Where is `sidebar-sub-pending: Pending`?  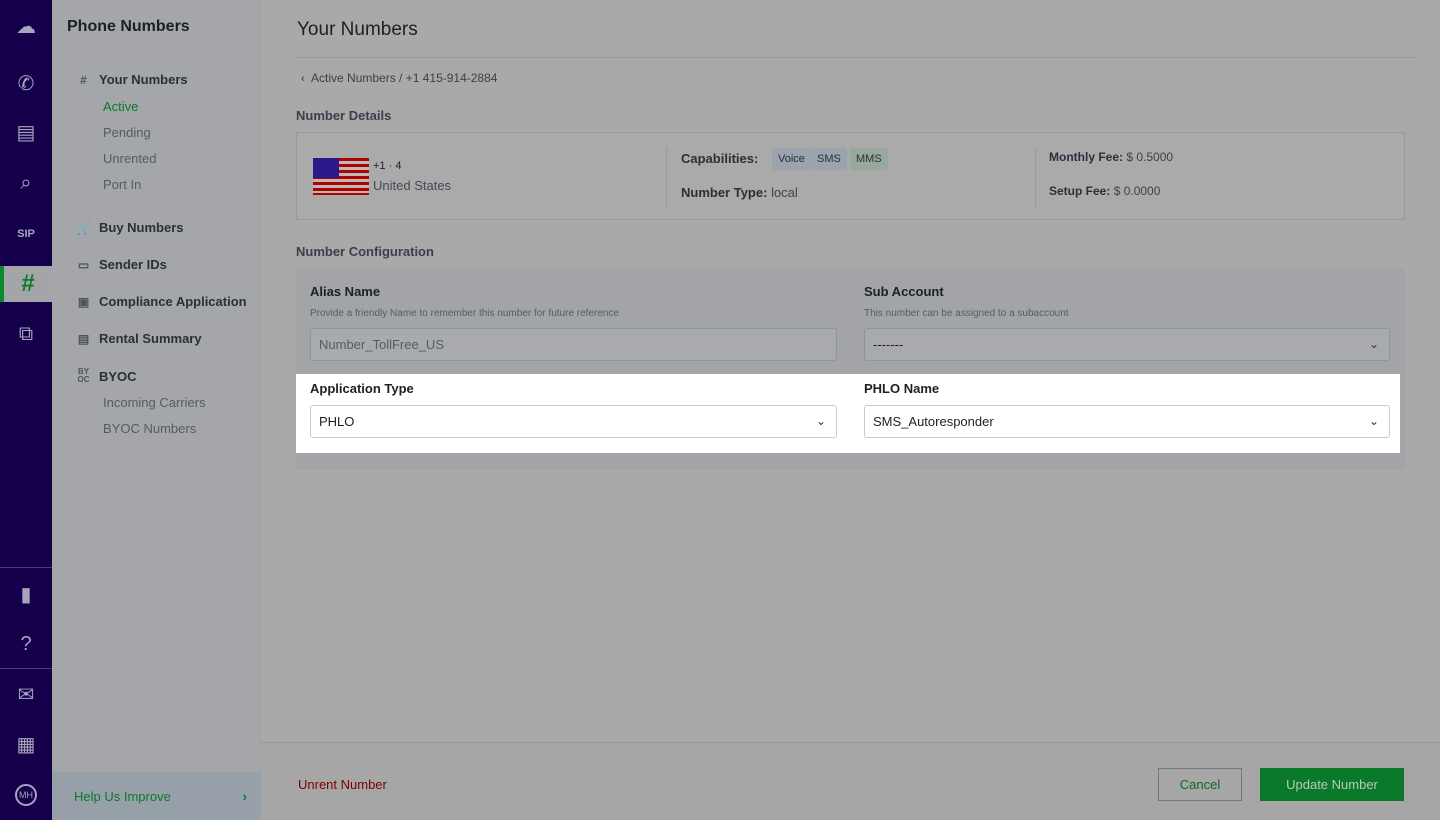 sidebar-sub-pending: Pending is located at coordinates (127, 132).